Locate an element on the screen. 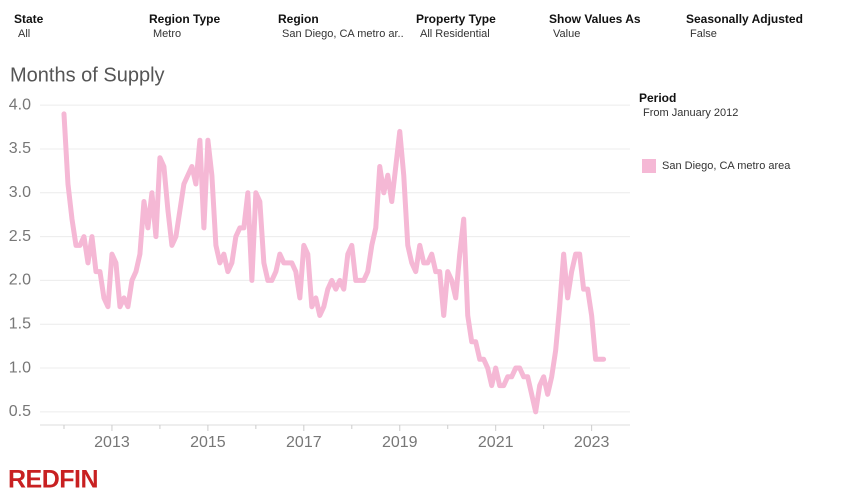 The image size is (849, 499). filter-label: Seasonally Adjusted is located at coordinates (744, 19).